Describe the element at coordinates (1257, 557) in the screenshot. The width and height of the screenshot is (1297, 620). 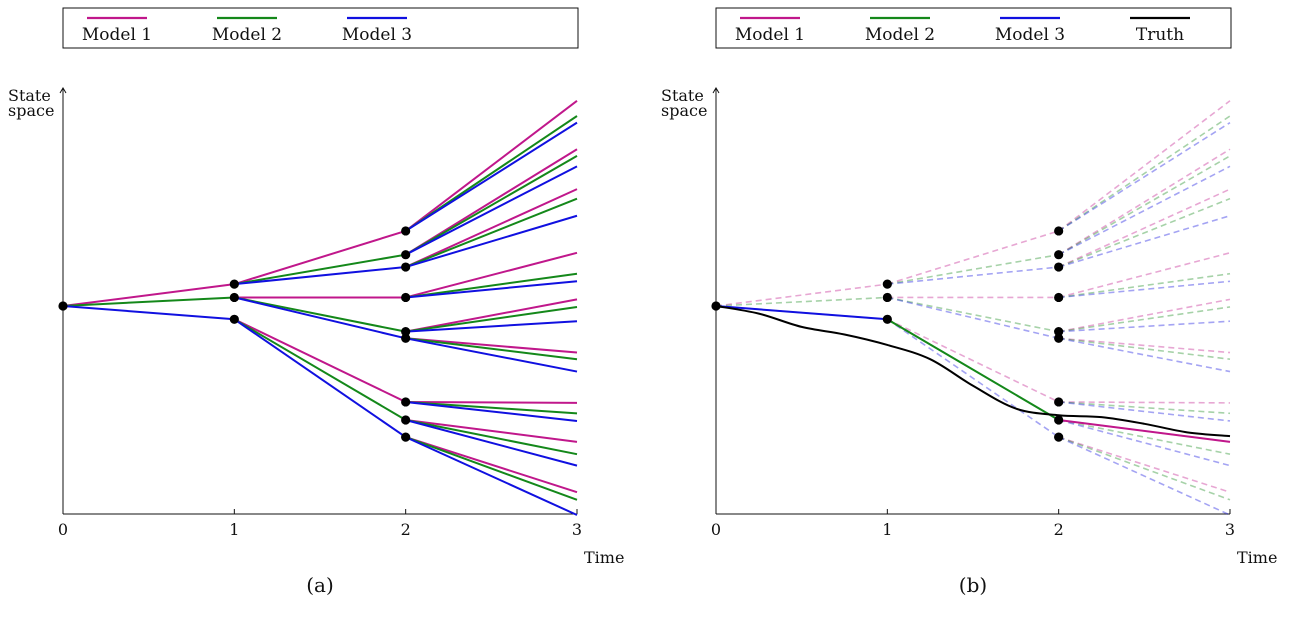
I see `x-axis-label: Time` at that location.